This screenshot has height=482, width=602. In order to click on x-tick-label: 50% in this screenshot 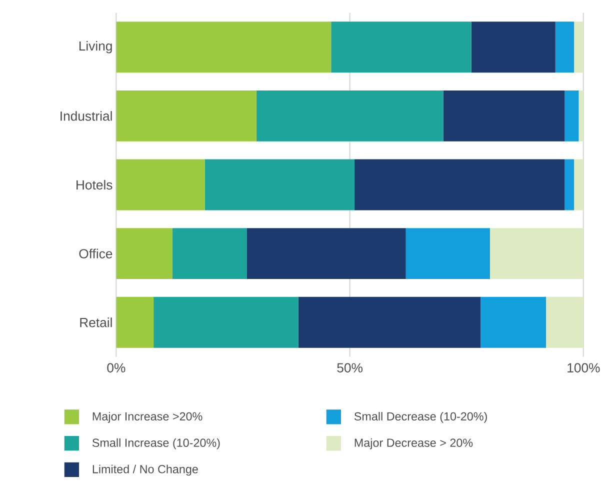, I will do `click(349, 368)`.